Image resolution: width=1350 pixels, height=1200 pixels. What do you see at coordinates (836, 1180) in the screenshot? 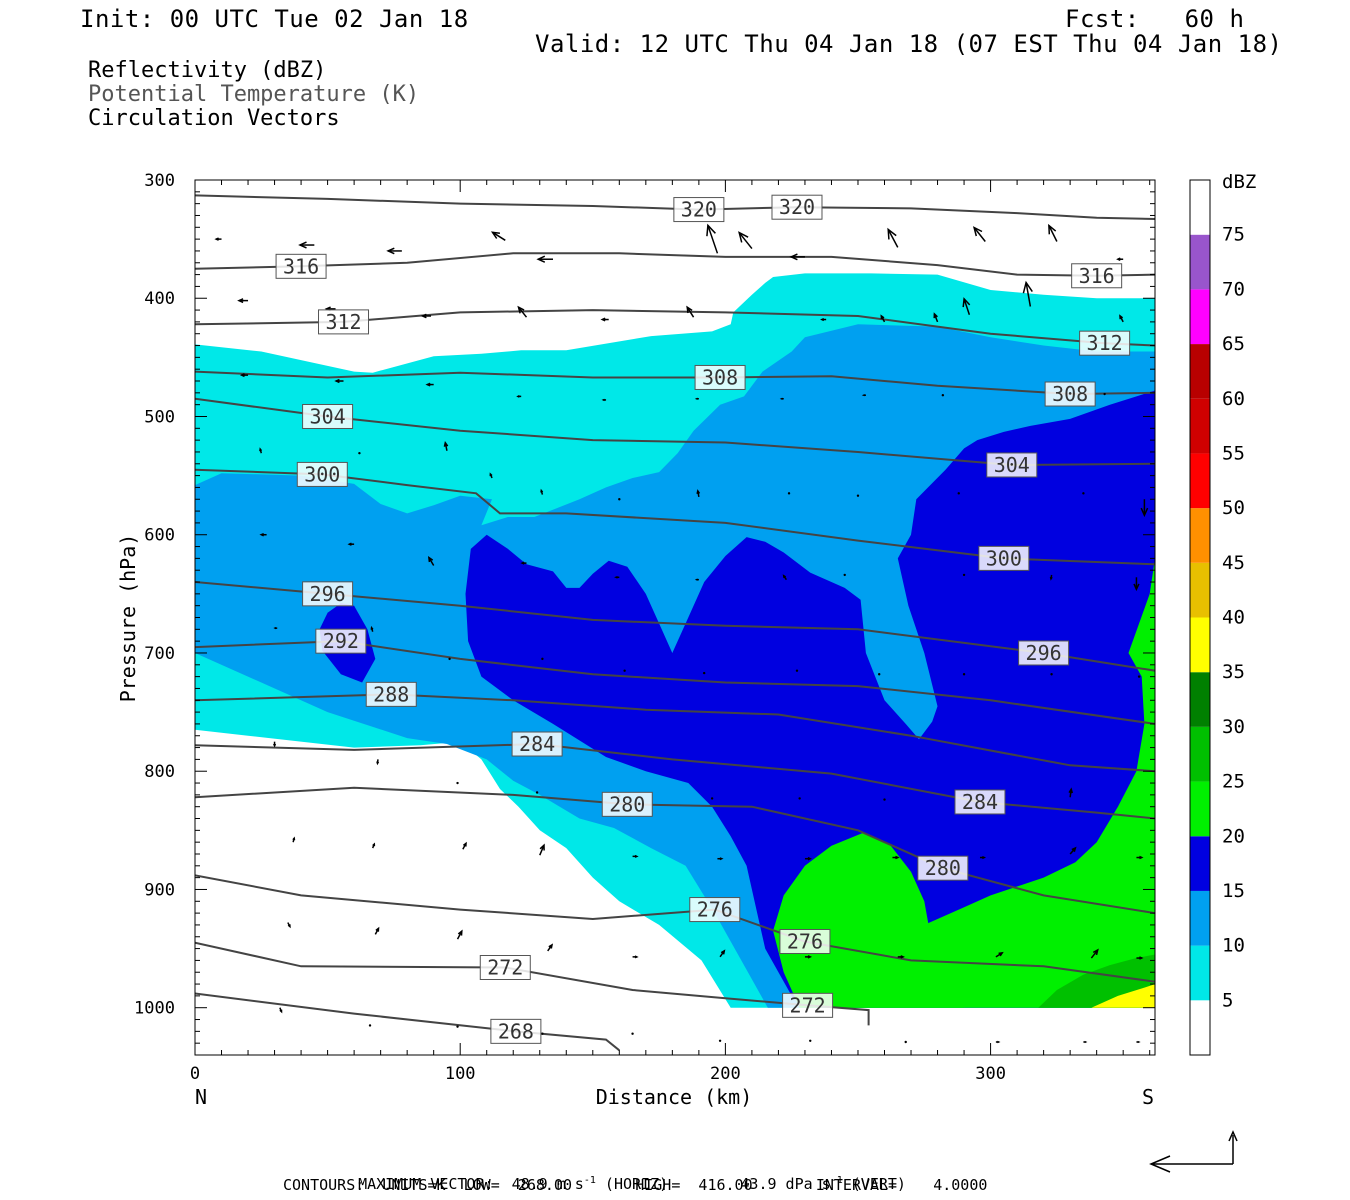
I see `vert-unit-exponent: -1` at bounding box center [836, 1180].